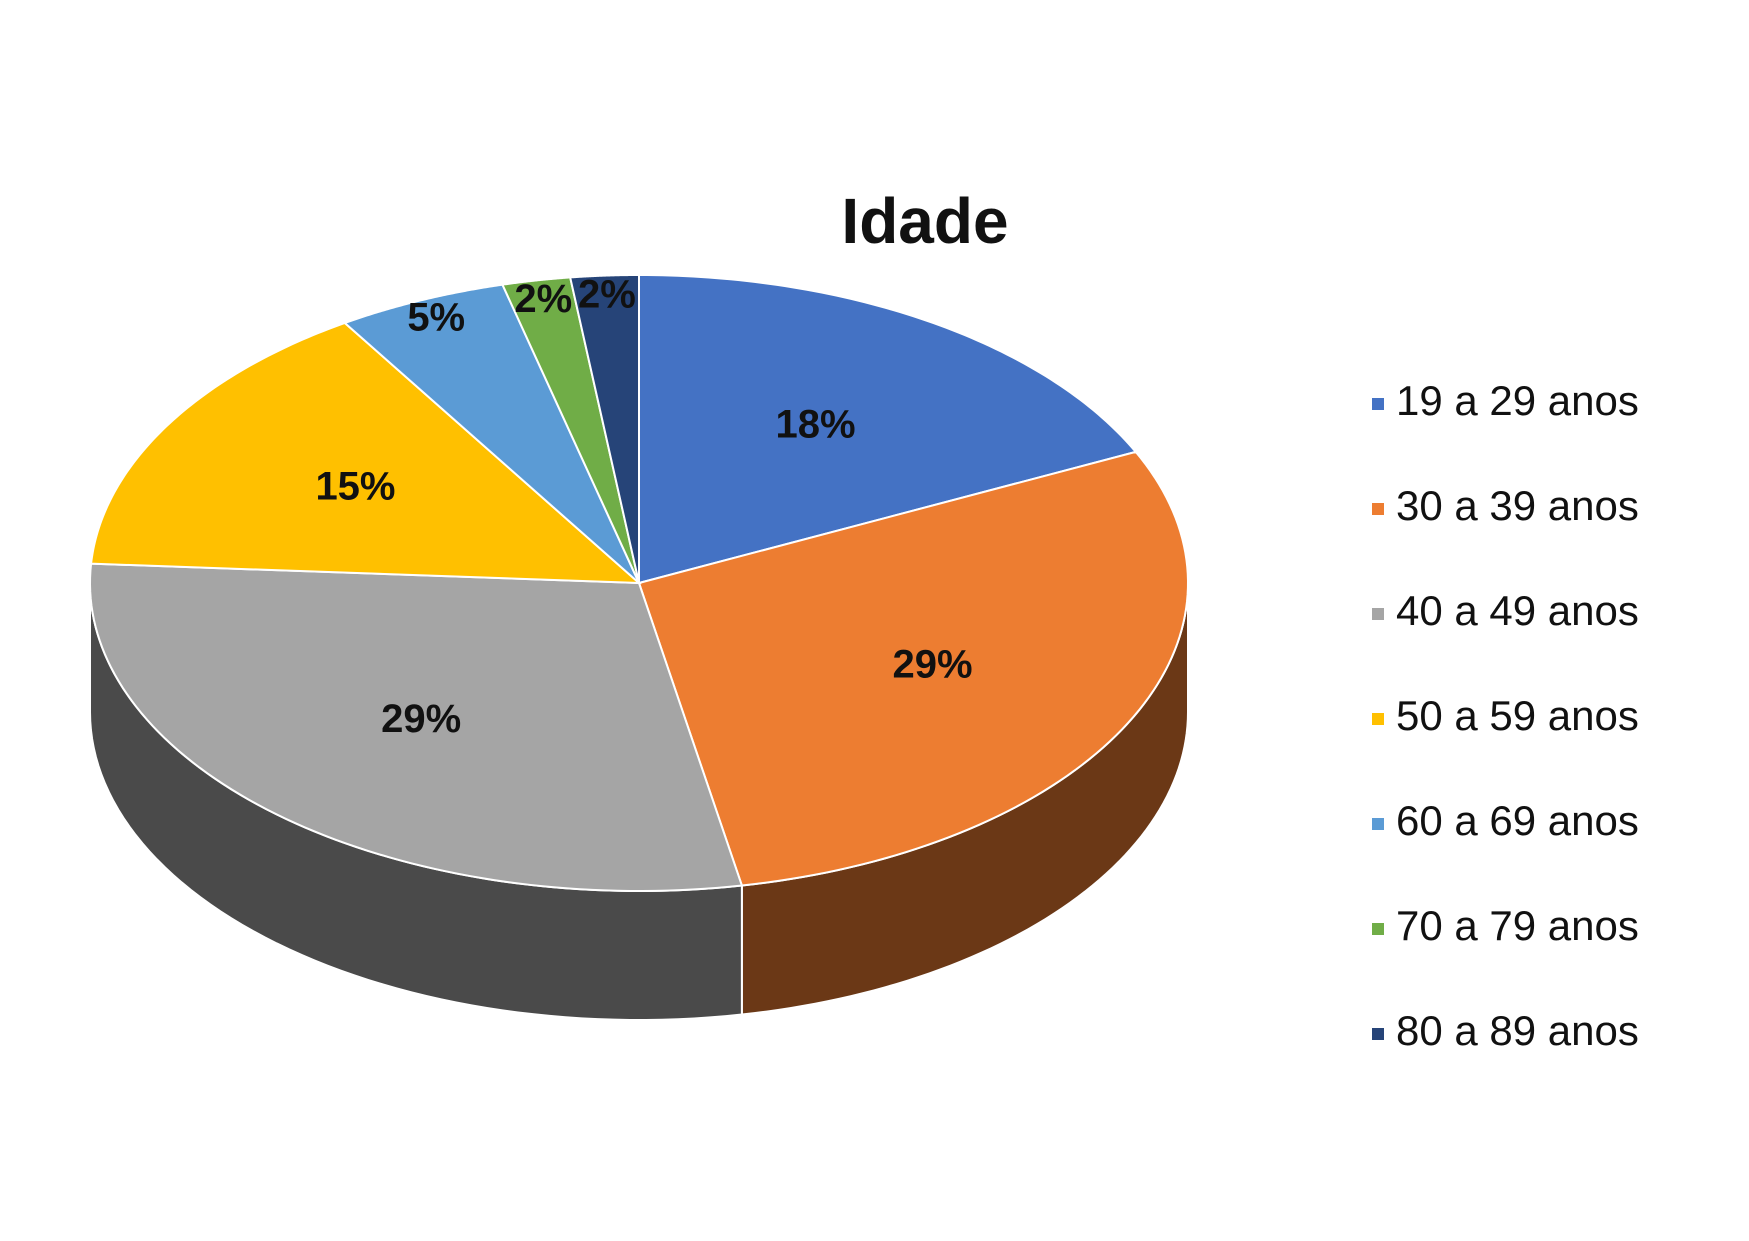  I want to click on legend-label: 40 a 49 anos, so click(1517, 610).